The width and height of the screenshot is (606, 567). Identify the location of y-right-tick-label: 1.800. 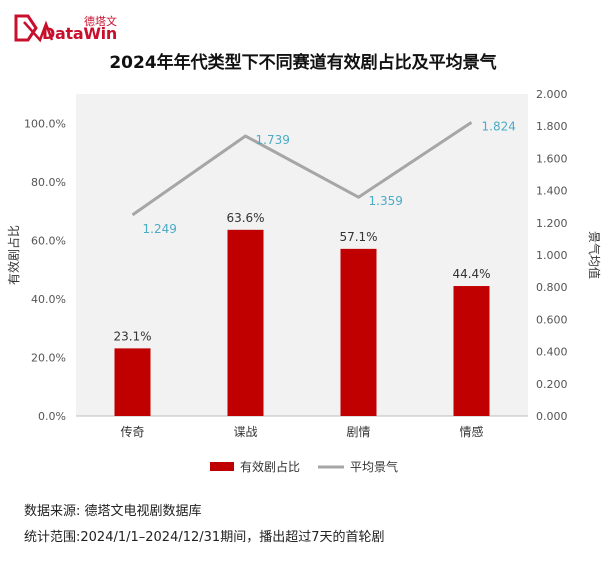
(552, 126).